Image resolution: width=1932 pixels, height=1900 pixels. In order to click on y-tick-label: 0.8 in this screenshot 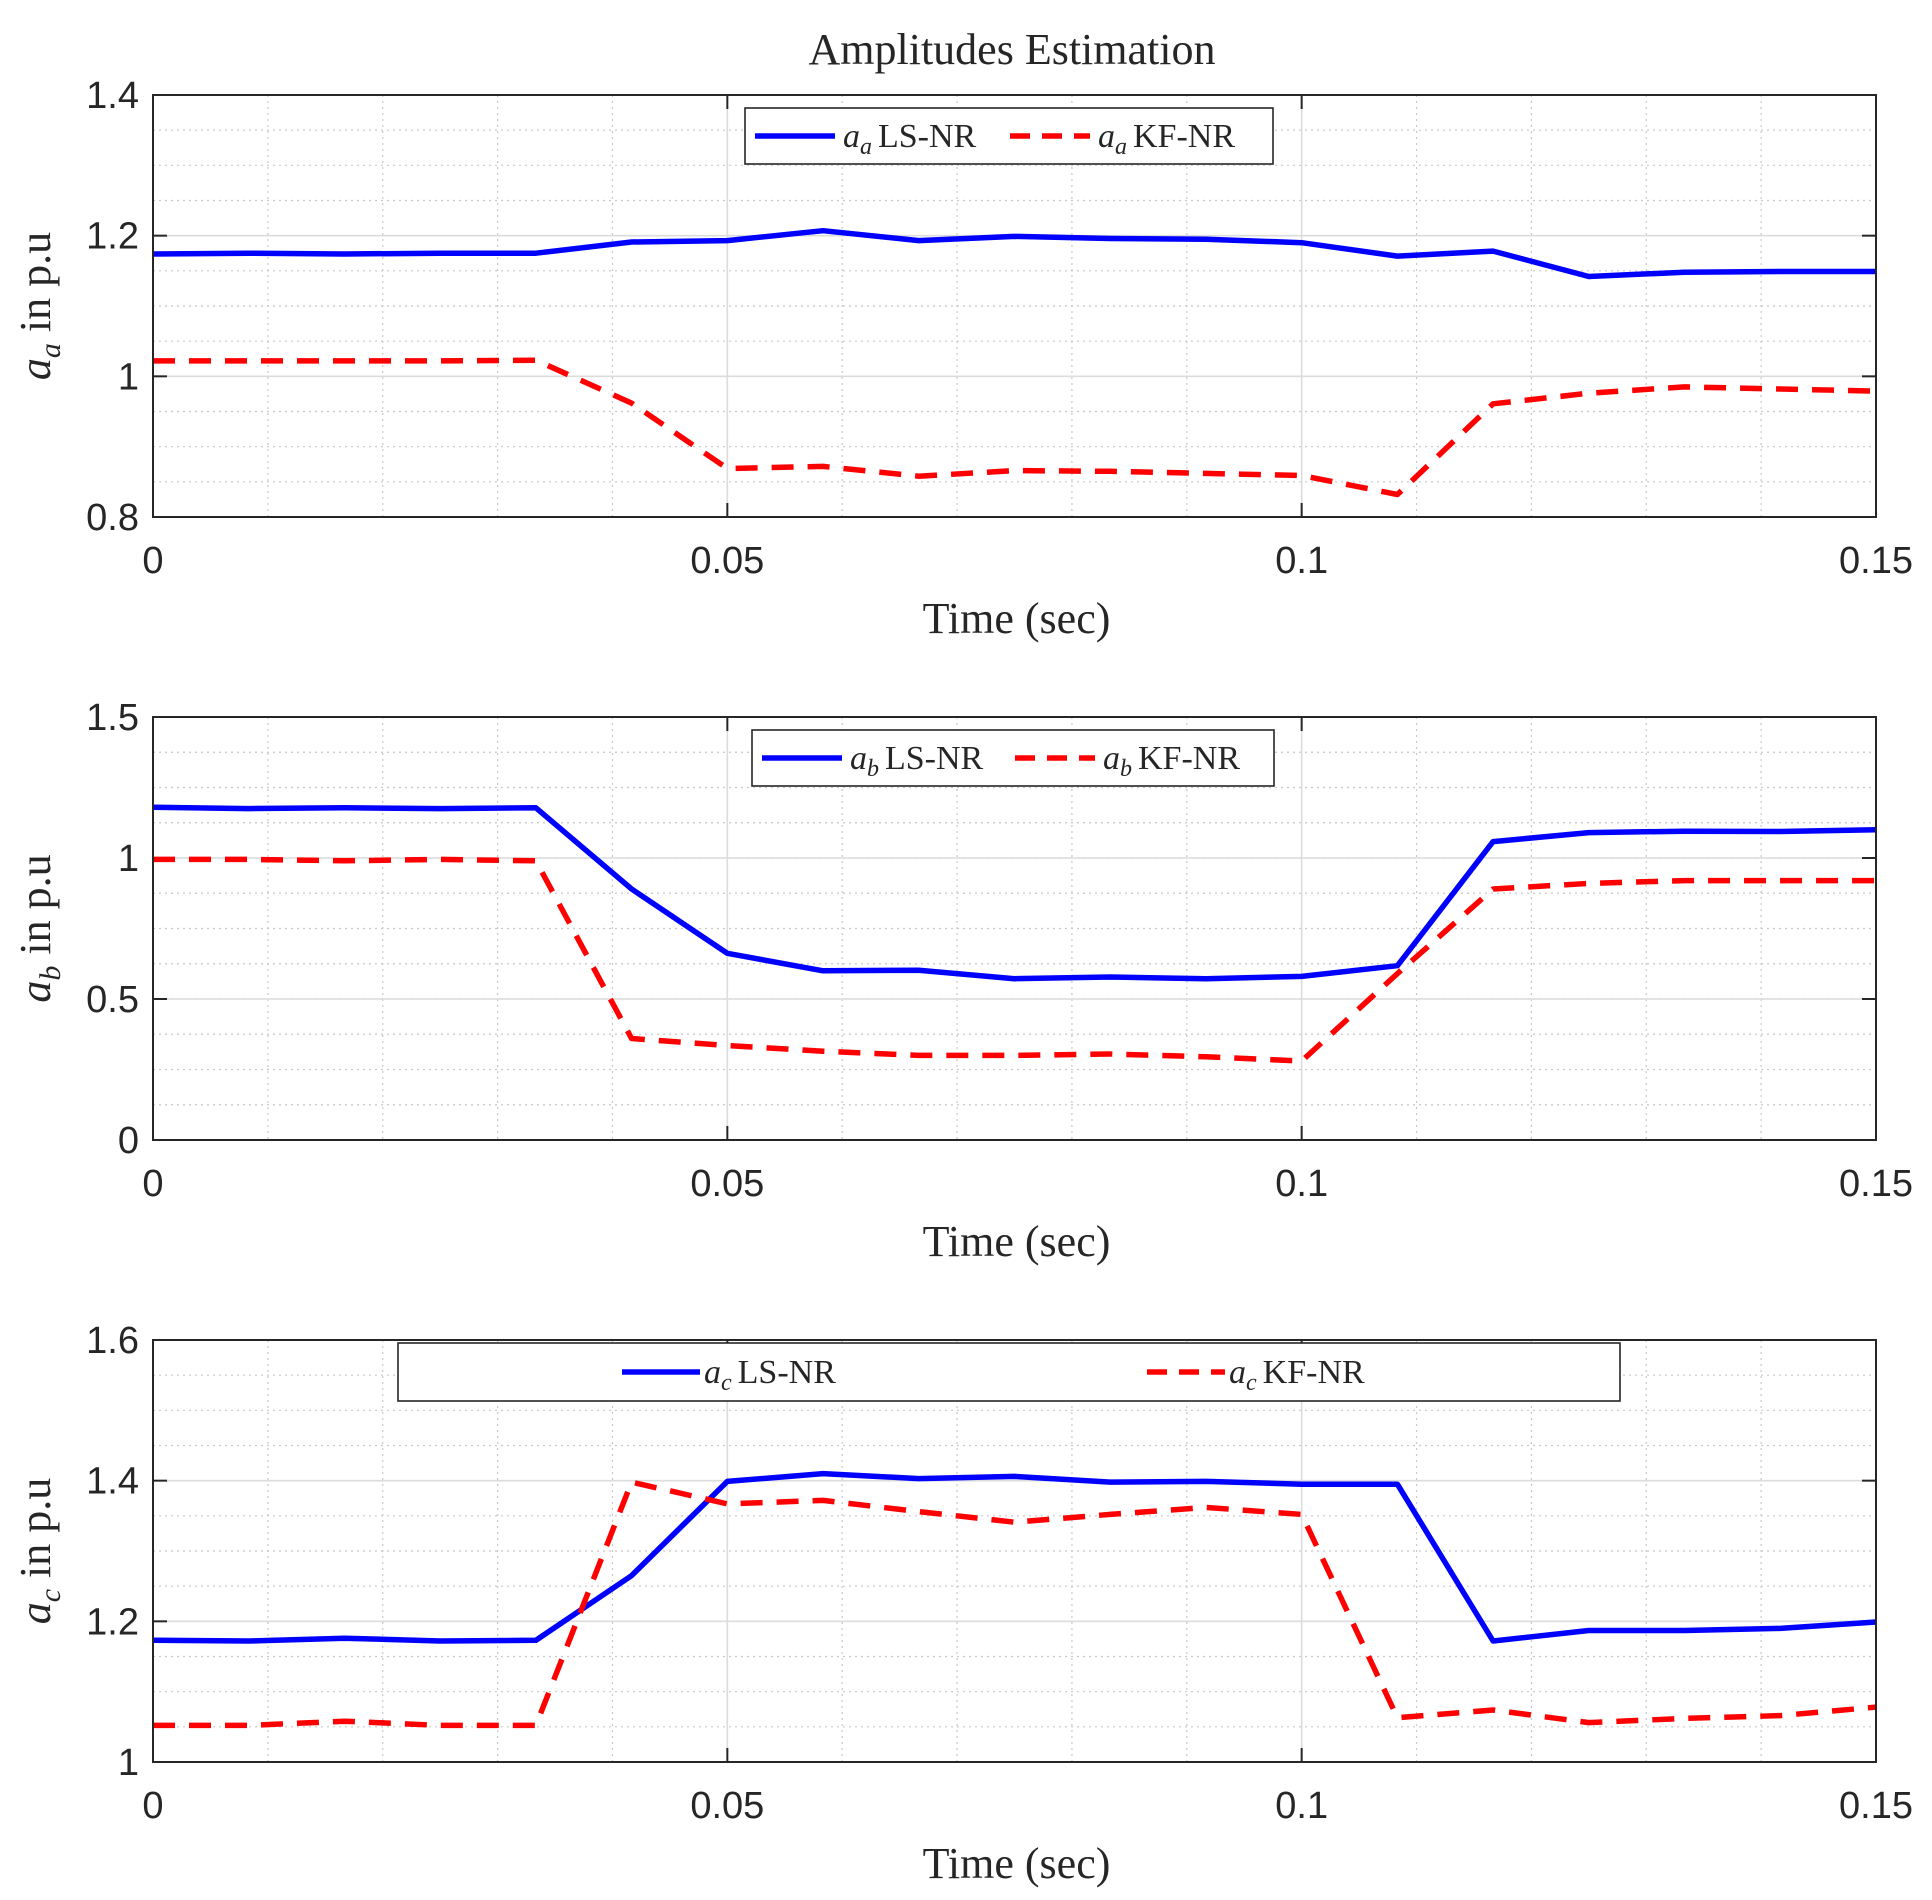, I will do `click(112, 518)`.